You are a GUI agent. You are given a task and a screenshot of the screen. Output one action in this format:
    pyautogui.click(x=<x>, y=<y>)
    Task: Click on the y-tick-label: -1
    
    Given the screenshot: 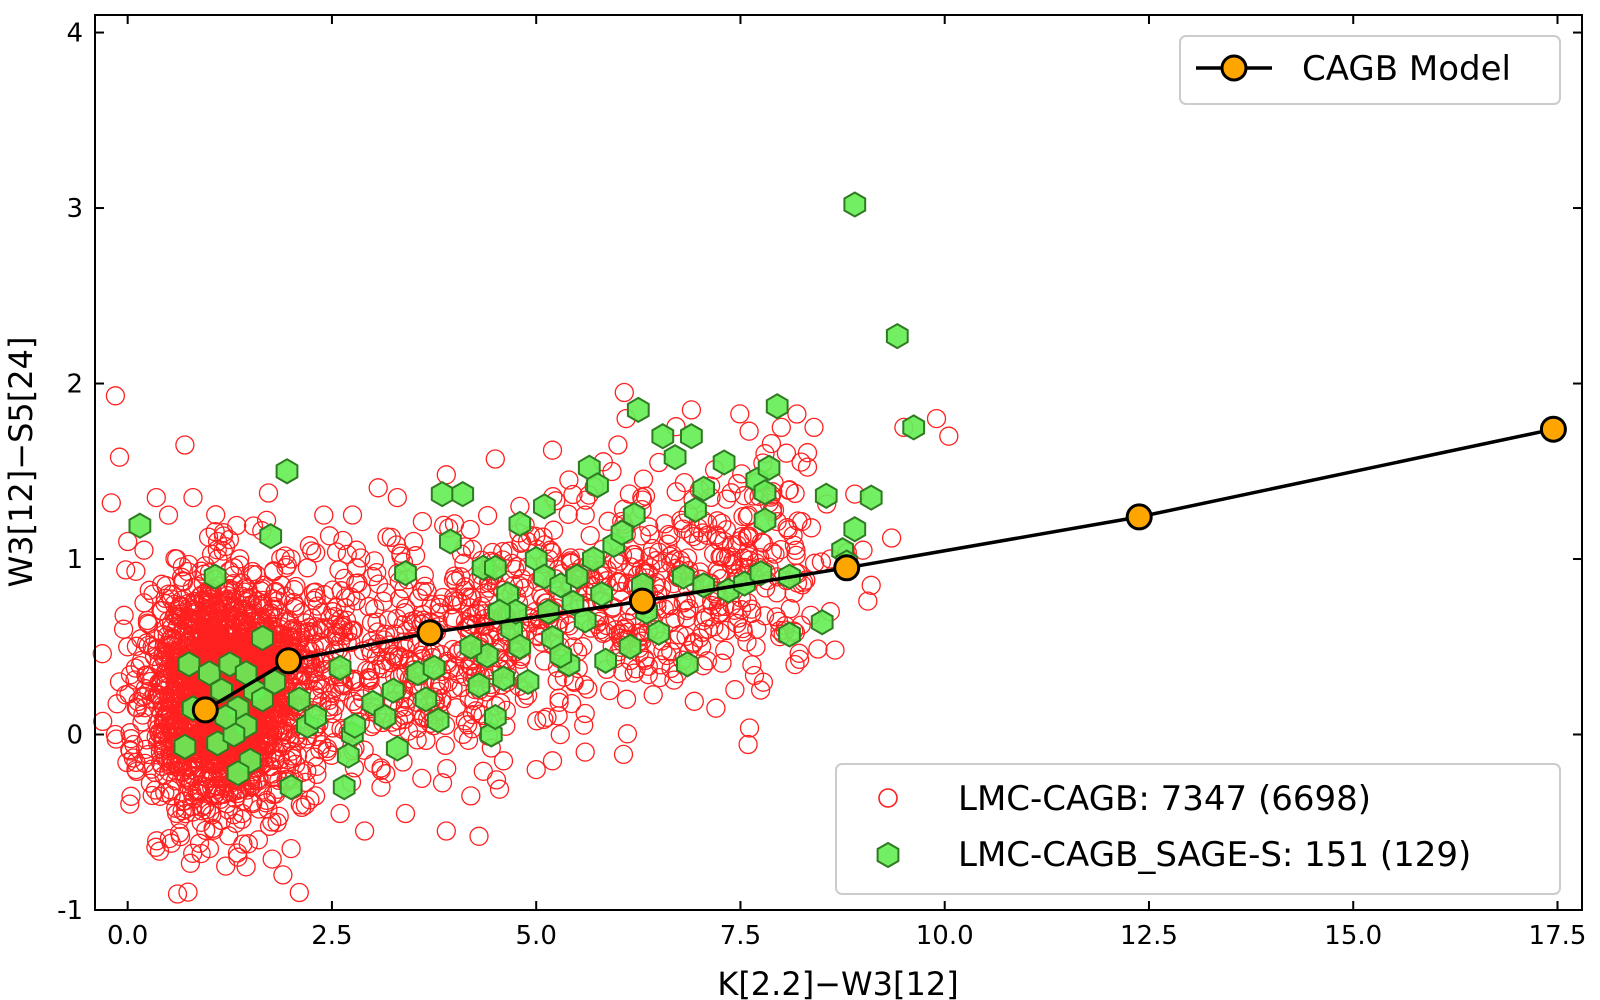 What is the action you would take?
    pyautogui.click(x=70, y=911)
    